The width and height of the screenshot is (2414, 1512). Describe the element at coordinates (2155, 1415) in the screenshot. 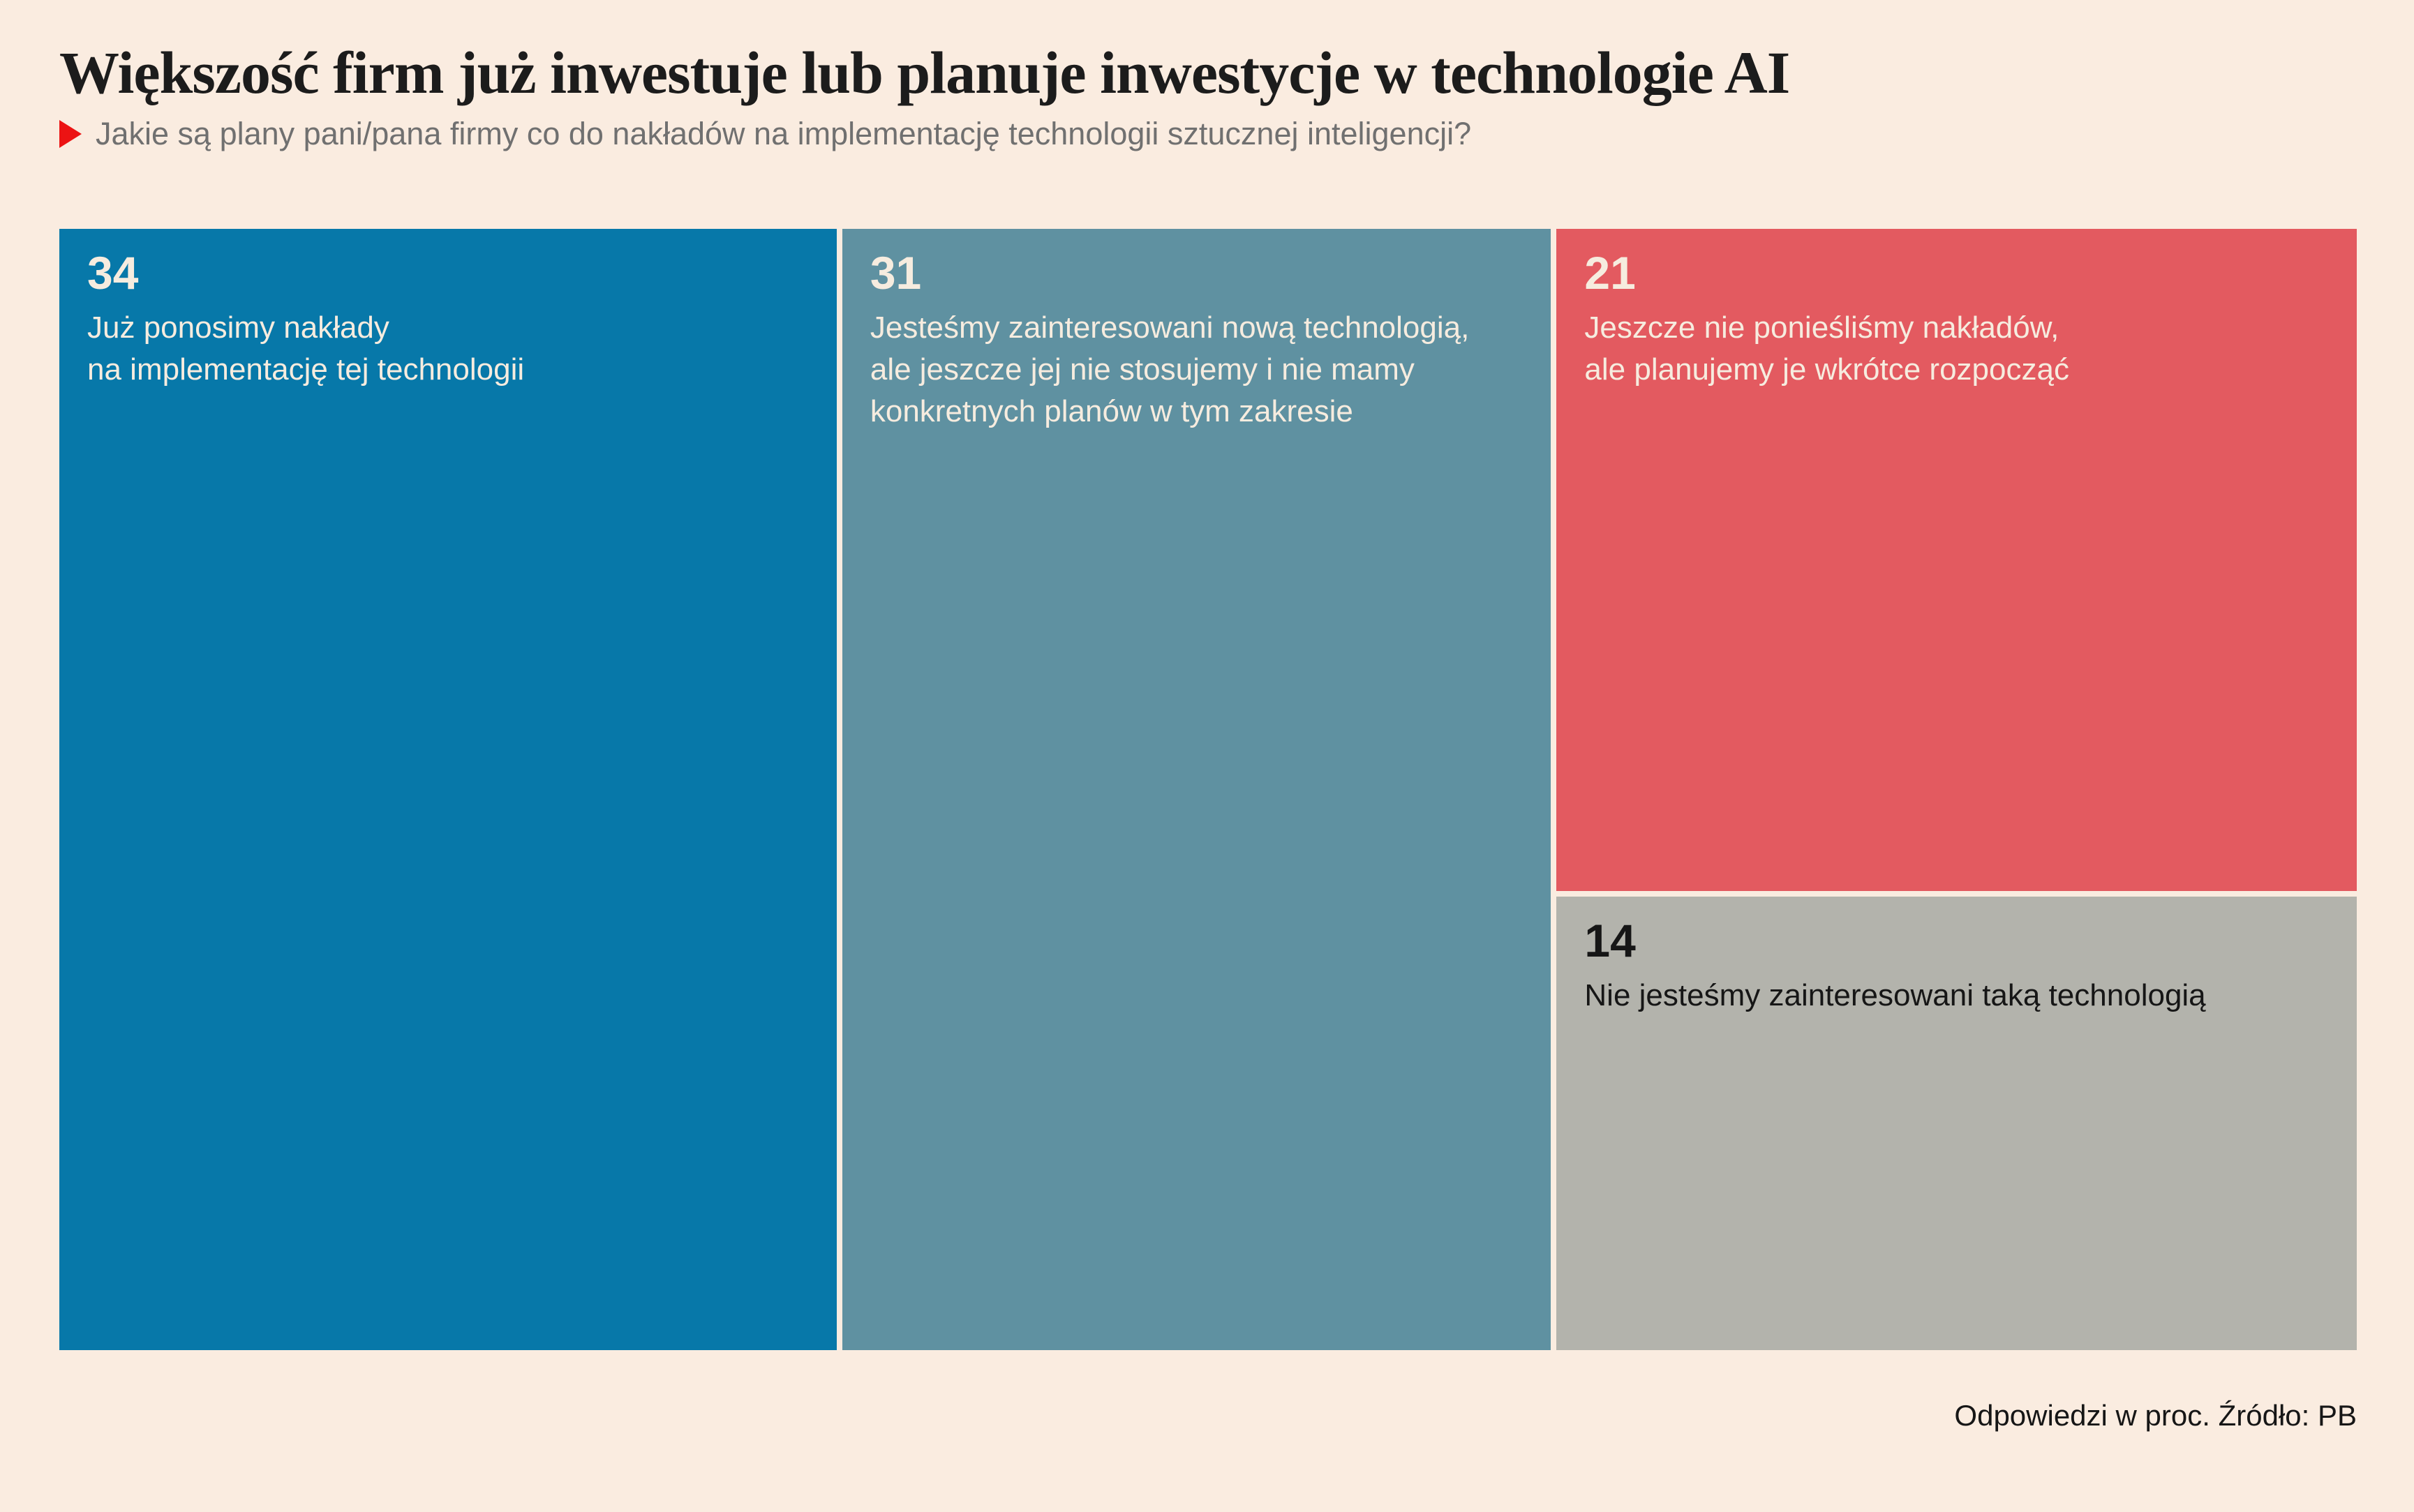

I see `source-note: Odpowiedzi w proc. Źródło: PB` at that location.